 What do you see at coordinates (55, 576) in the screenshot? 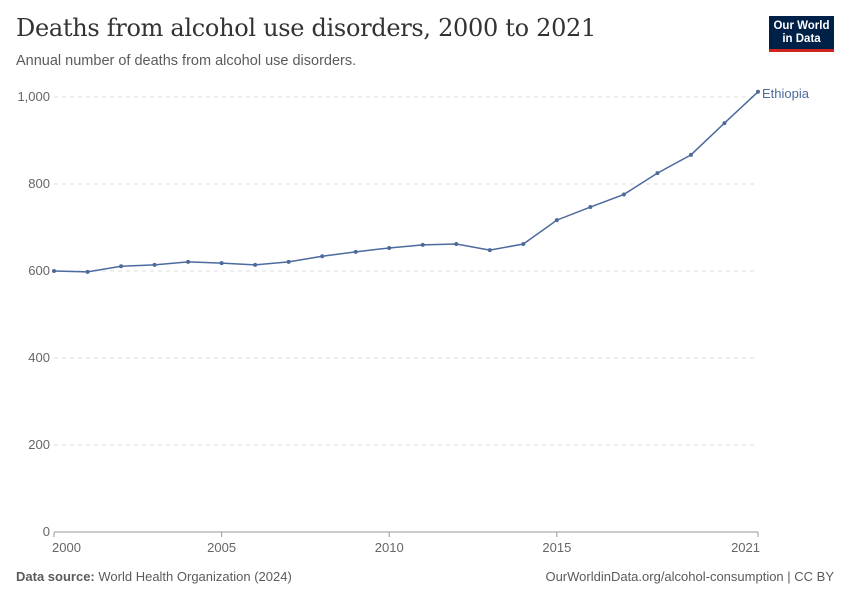
I see `source-label: Data source:` at bounding box center [55, 576].